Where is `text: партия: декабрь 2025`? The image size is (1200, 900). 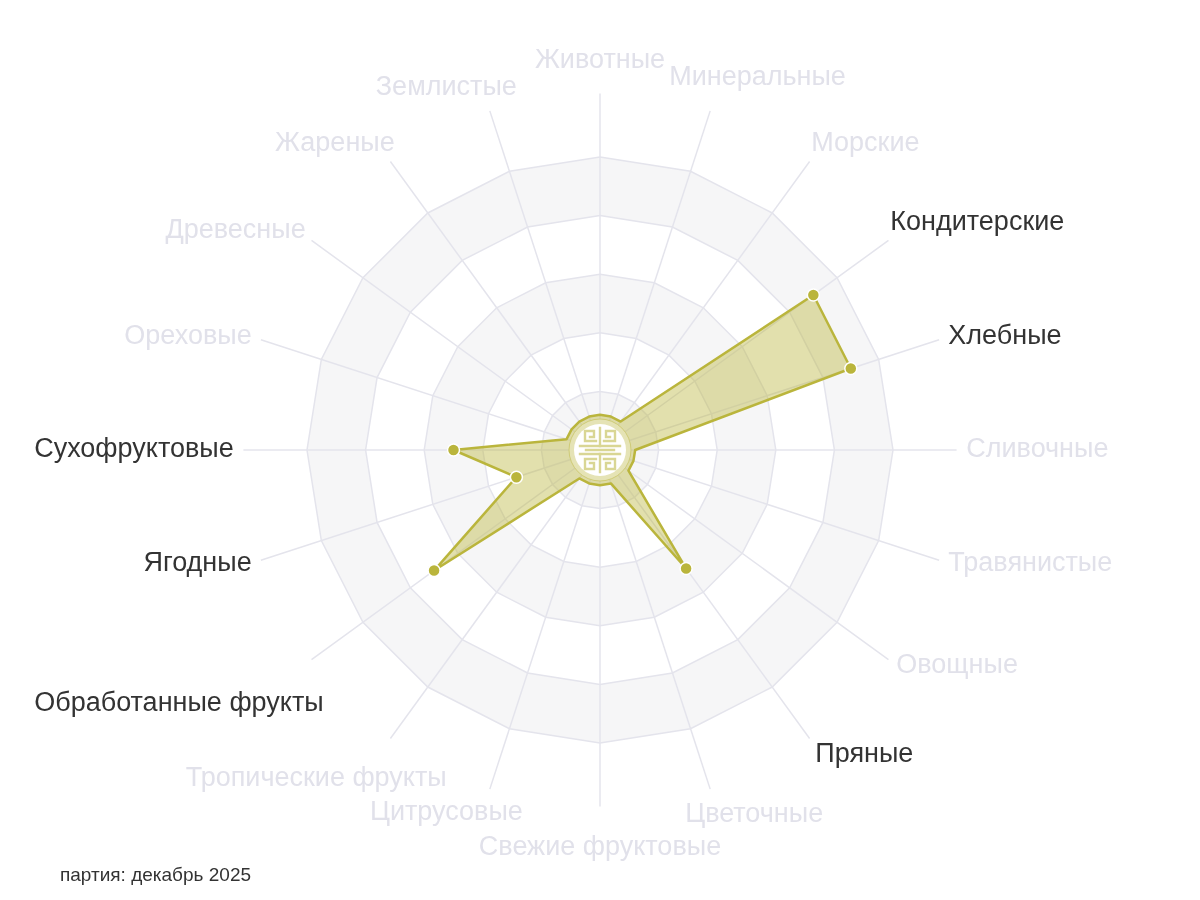
text: партия: декабрь 2025 is located at coordinates (156, 875).